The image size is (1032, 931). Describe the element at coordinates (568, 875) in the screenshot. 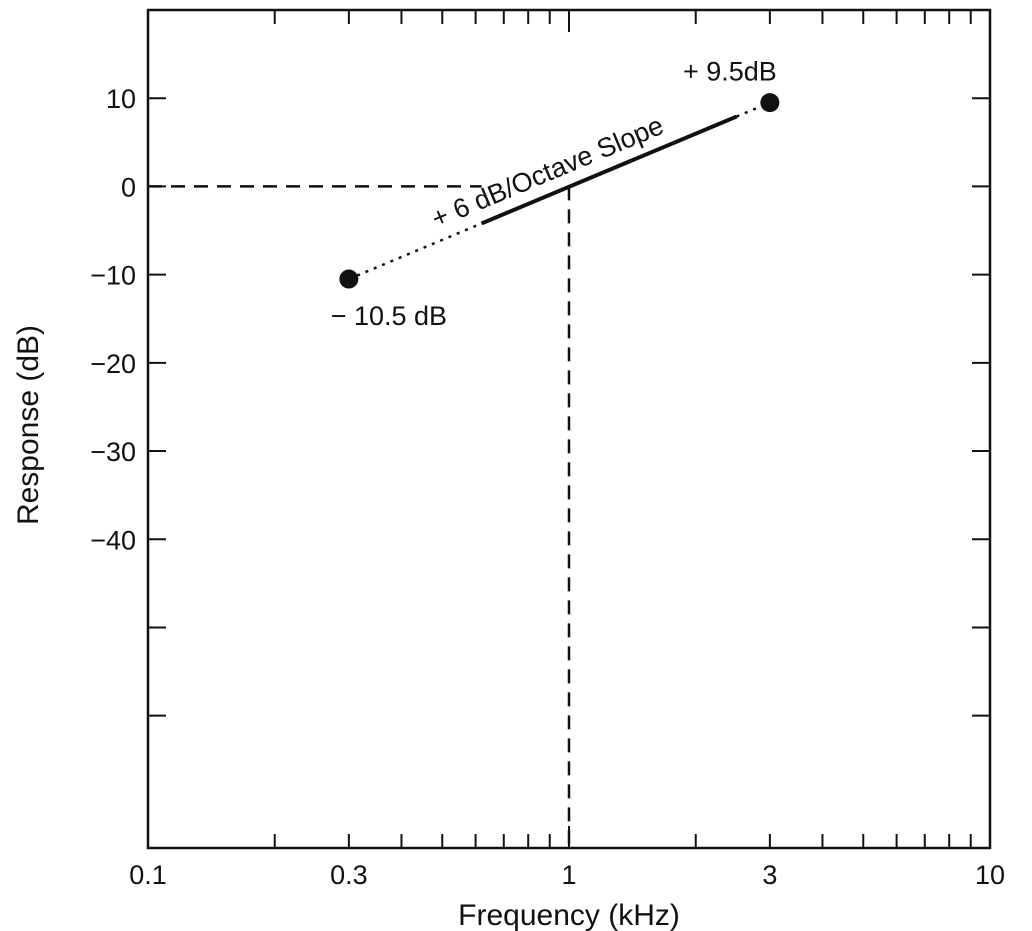

I see `x-tick-label: 1` at that location.